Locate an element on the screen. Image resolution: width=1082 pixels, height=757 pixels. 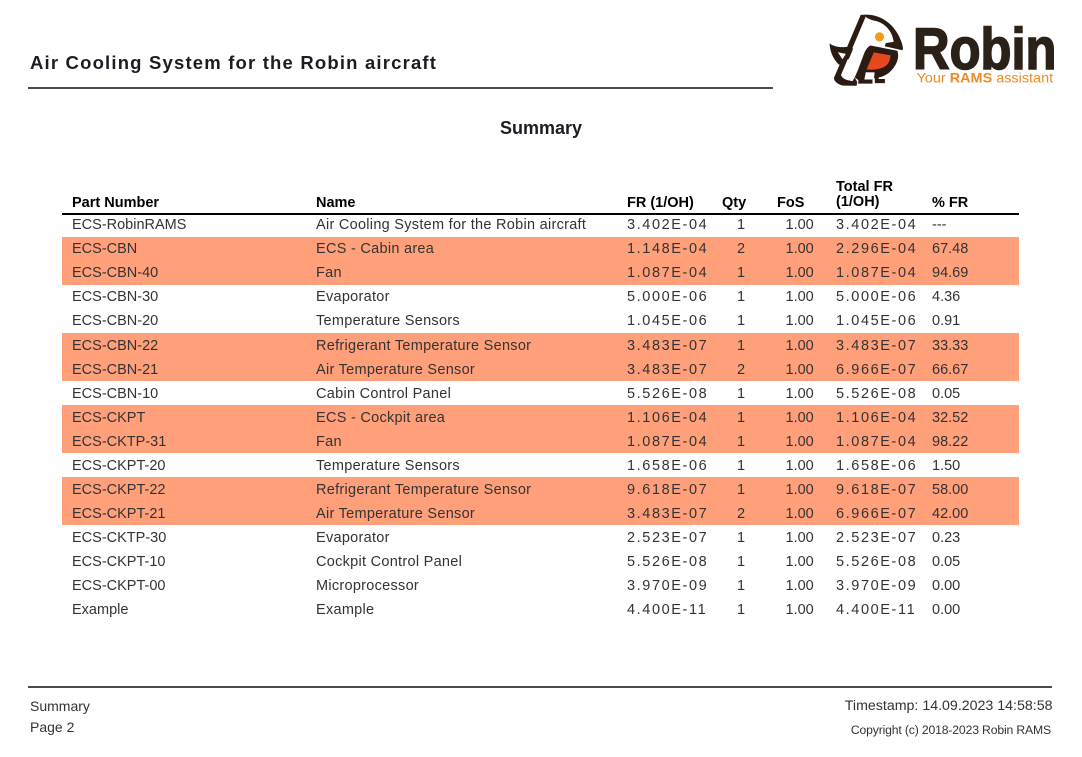
svg-text: Robin is located at coordinates (985, 49).